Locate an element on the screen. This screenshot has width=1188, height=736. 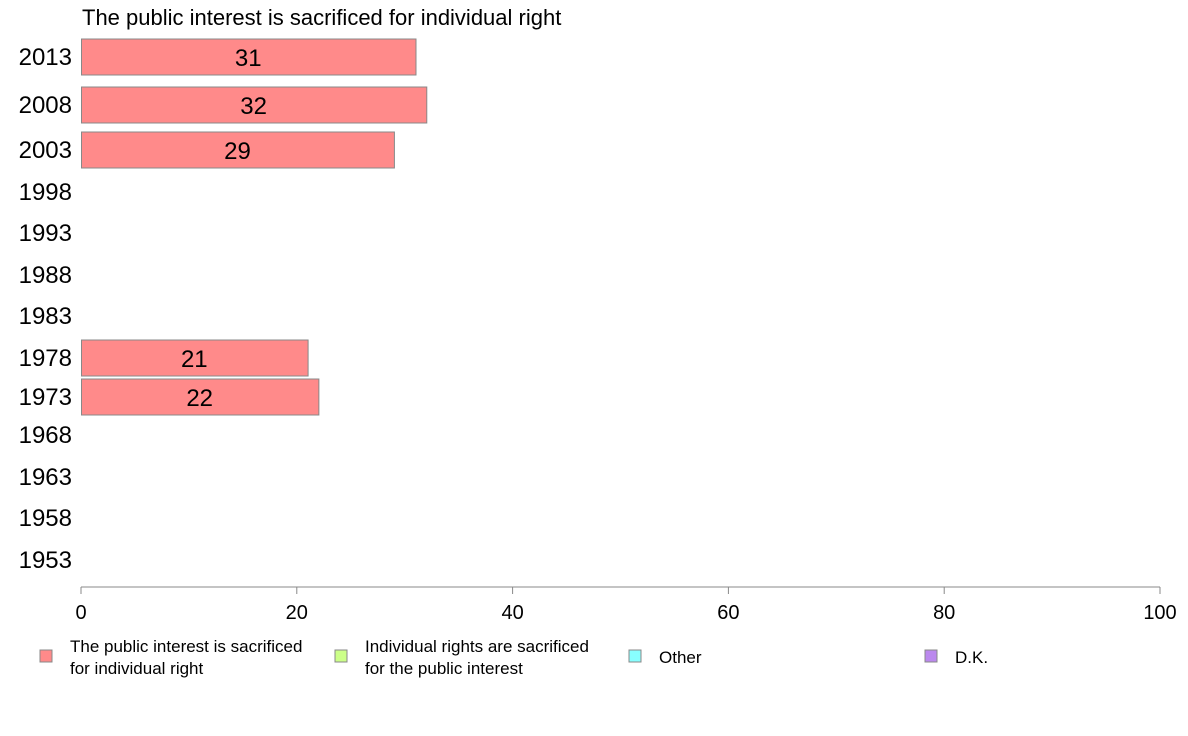
bar-1978 is located at coordinates (195, 358).